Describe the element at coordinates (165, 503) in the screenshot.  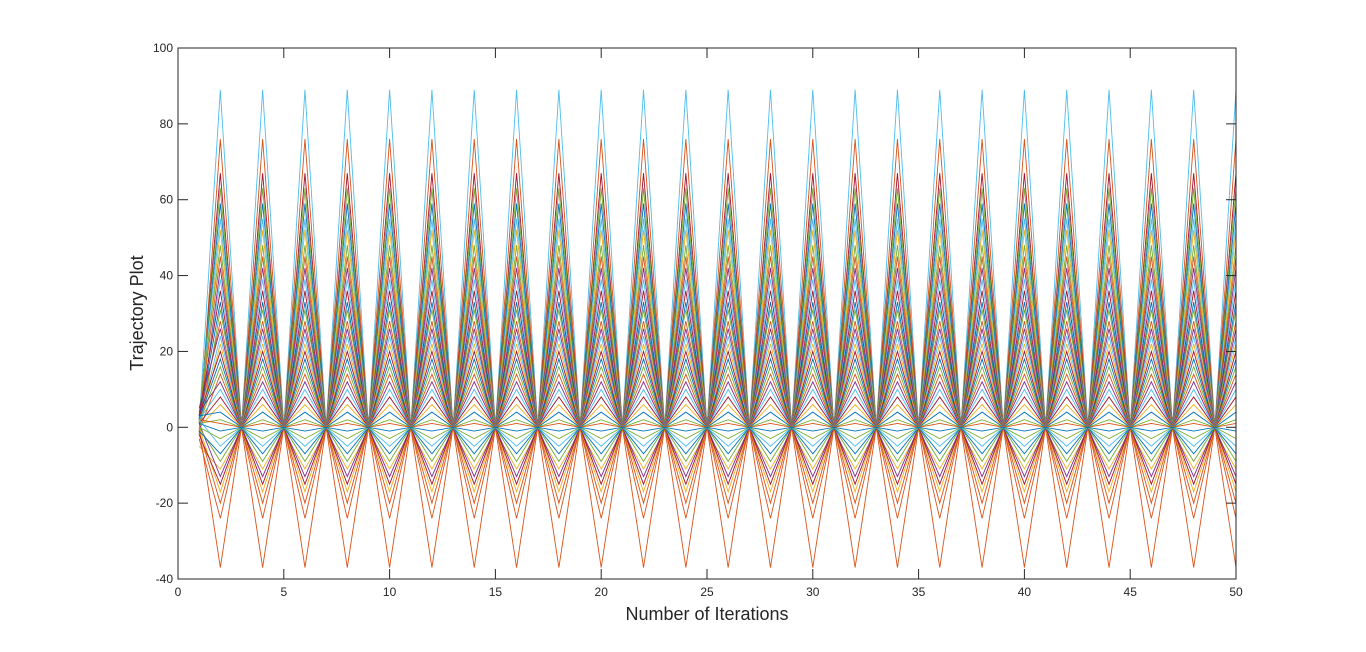
I see `y-tick-label: -20` at that location.